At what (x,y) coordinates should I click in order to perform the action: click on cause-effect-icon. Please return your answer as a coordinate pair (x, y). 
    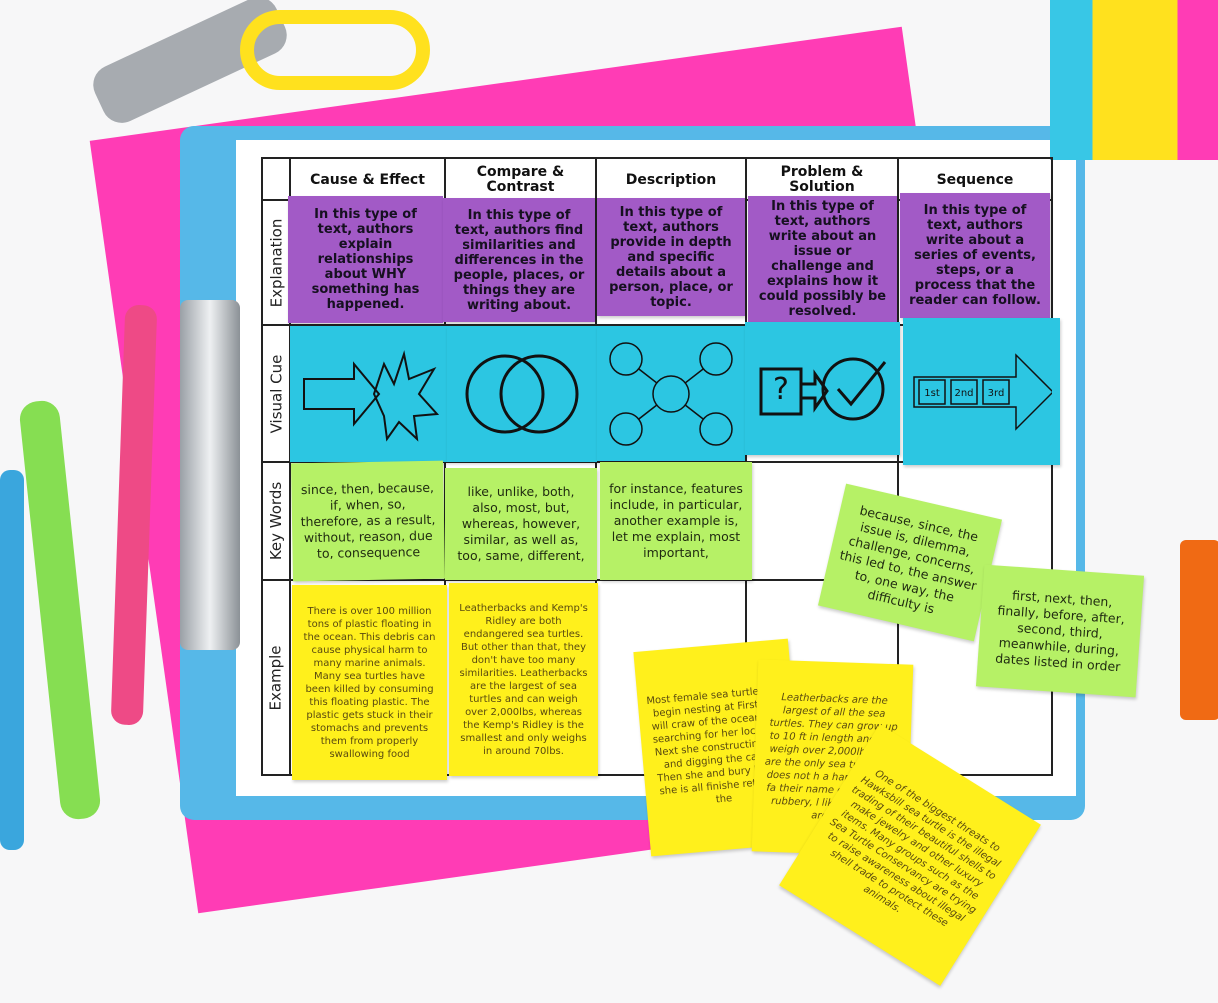
    Looking at the image, I should click on (370, 396).